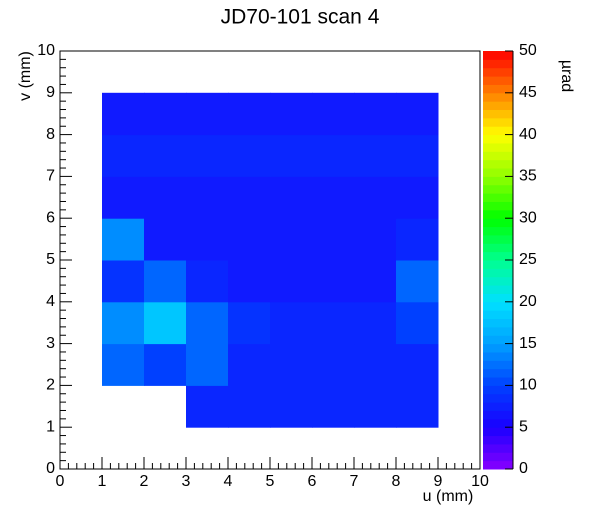 Image resolution: width=601 pixels, height=522 pixels. I want to click on colorbar-tick-label: 15, so click(528, 343).